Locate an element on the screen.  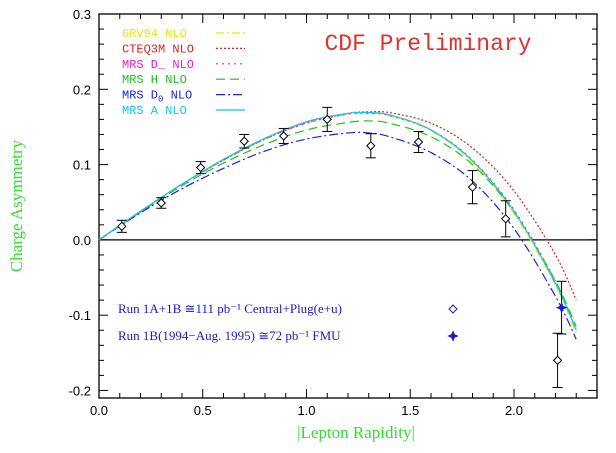
y-tick-label: -0.2 is located at coordinates (80, 390).